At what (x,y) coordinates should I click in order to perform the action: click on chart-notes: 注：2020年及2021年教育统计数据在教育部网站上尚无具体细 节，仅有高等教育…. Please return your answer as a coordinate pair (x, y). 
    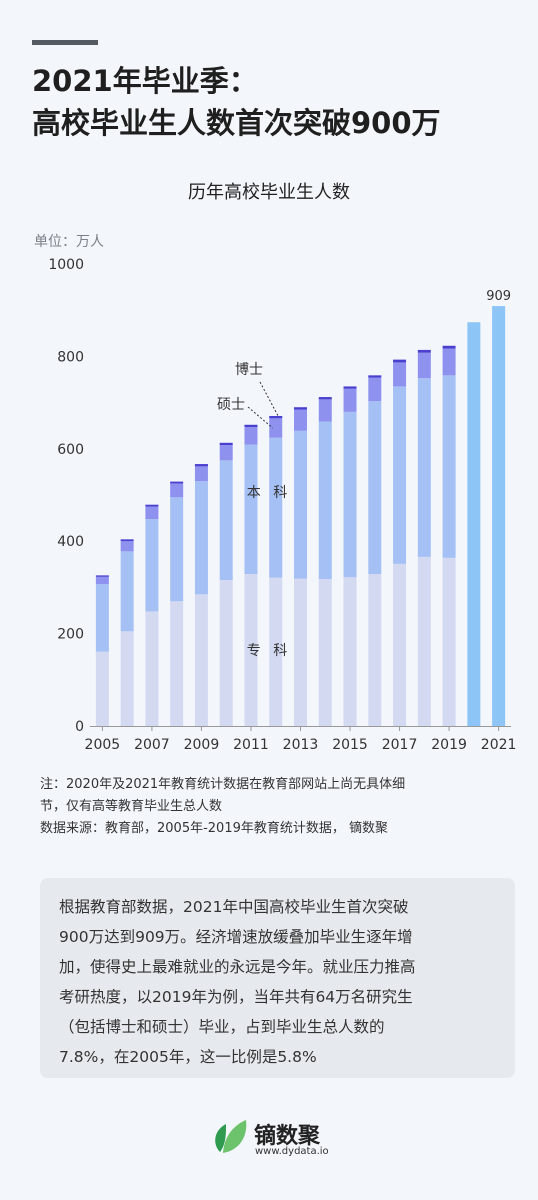
    Looking at the image, I should click on (222, 807).